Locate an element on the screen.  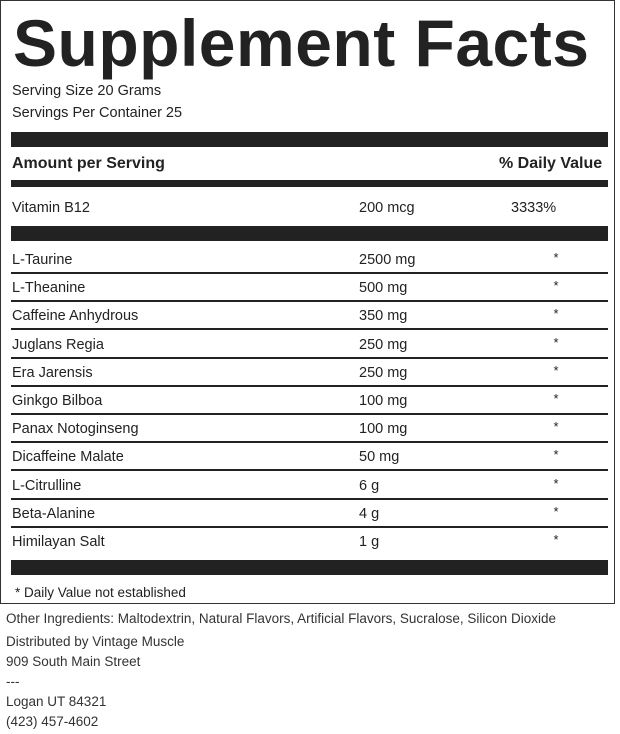
servings-per-container: Servings Per Container 25 is located at coordinates (97, 113).